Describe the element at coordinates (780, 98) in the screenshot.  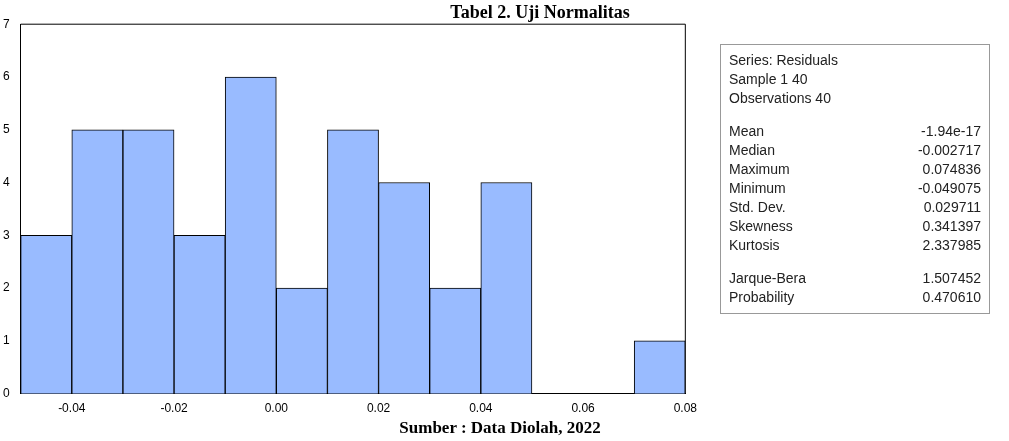
I see `text: Observations 40` at that location.